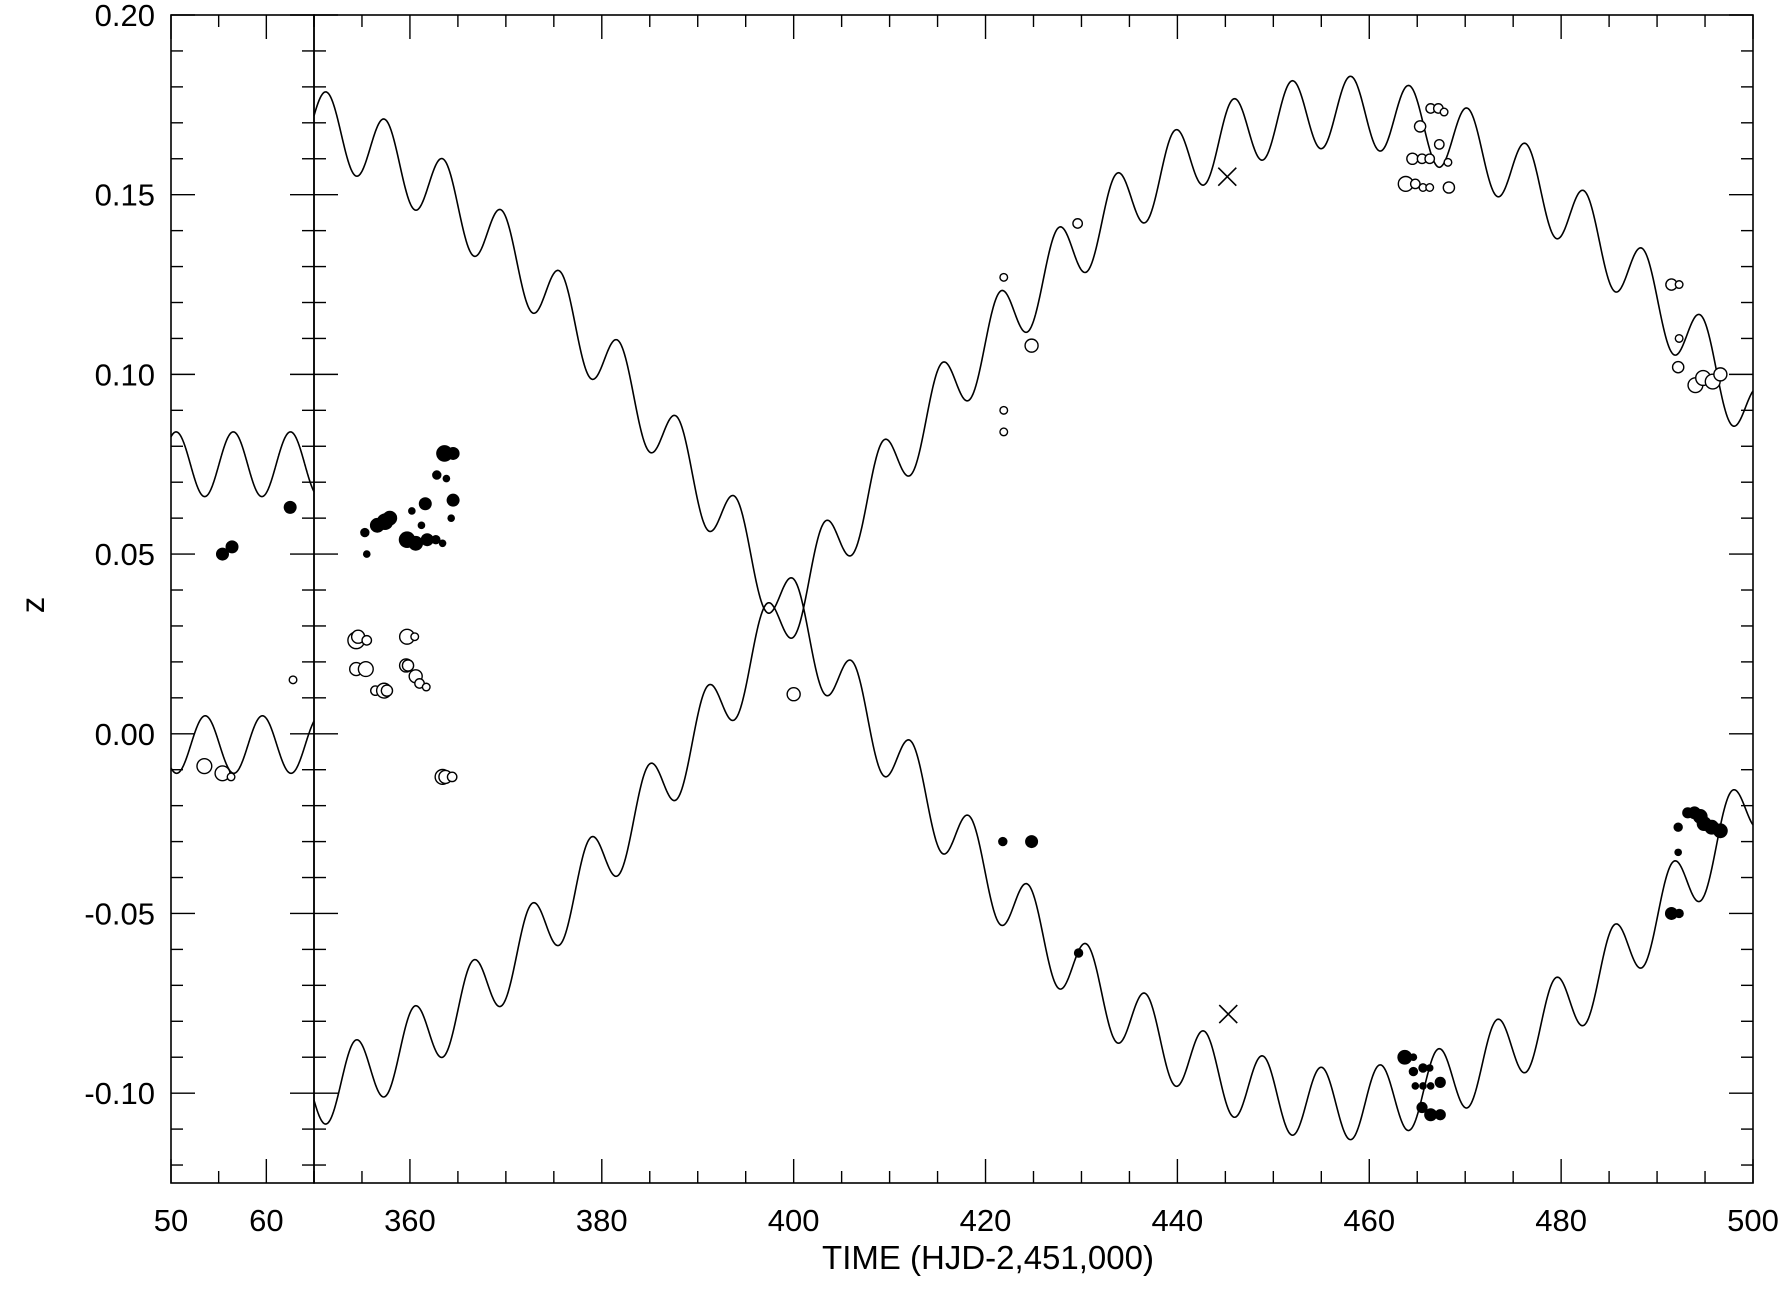 The image size is (1789, 1292). What do you see at coordinates (1753, 1220) in the screenshot?
I see `x-tick-label: 500` at bounding box center [1753, 1220].